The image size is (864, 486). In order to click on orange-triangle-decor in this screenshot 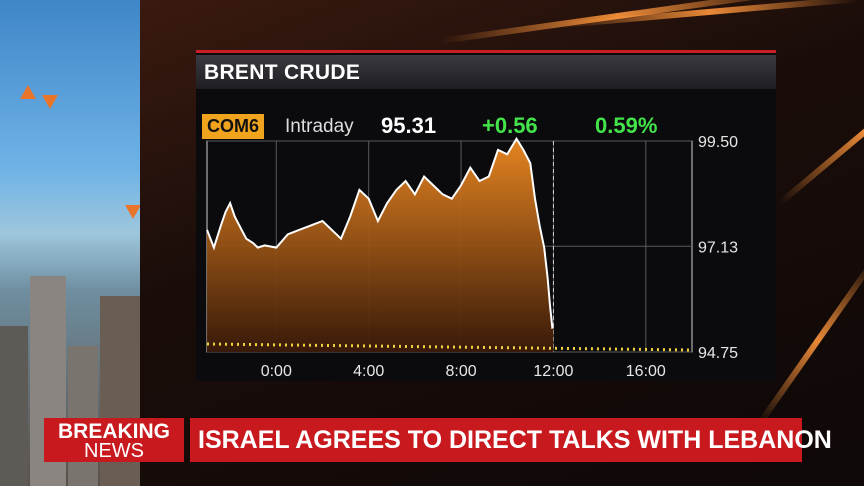, I will do `click(28, 92)`.